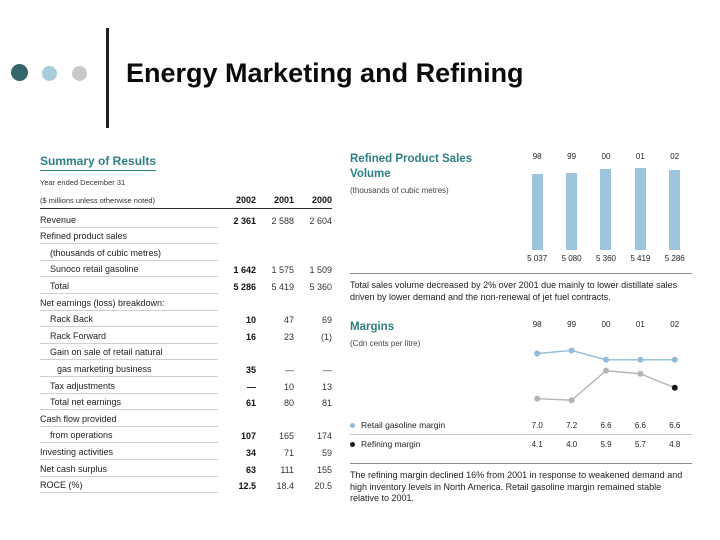 This screenshot has height=540, width=720. I want to click on table-row: Total net earnings 61 80 81, so click(186, 402).